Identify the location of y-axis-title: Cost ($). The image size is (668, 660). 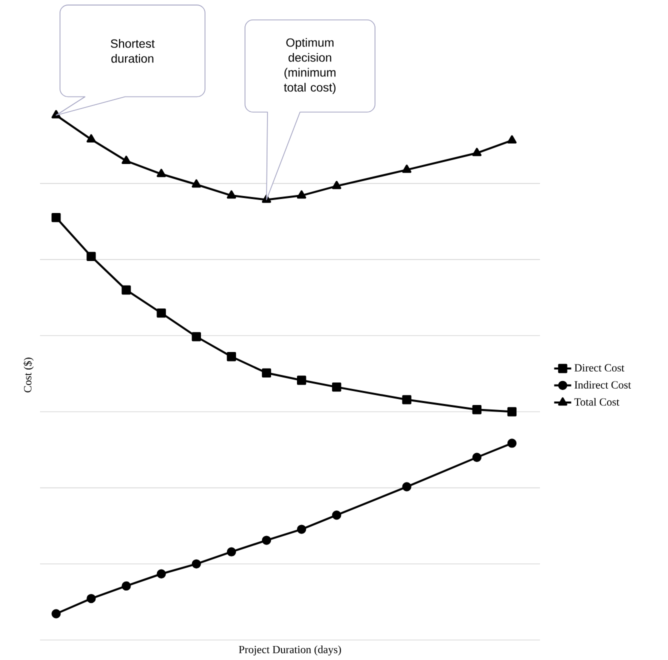
(28, 375).